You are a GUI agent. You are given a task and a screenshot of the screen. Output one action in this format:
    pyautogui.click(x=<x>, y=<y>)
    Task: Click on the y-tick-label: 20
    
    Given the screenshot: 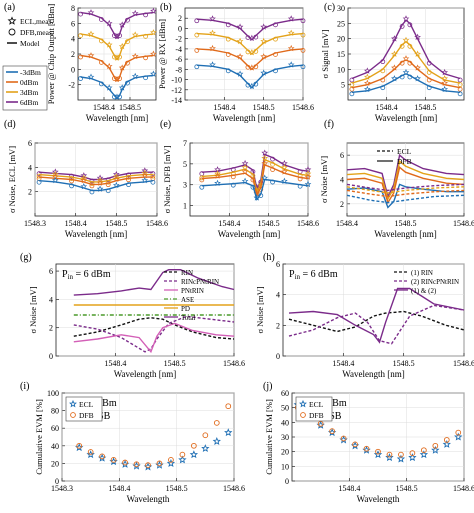 What is the action you would take?
    pyautogui.click(x=341, y=39)
    